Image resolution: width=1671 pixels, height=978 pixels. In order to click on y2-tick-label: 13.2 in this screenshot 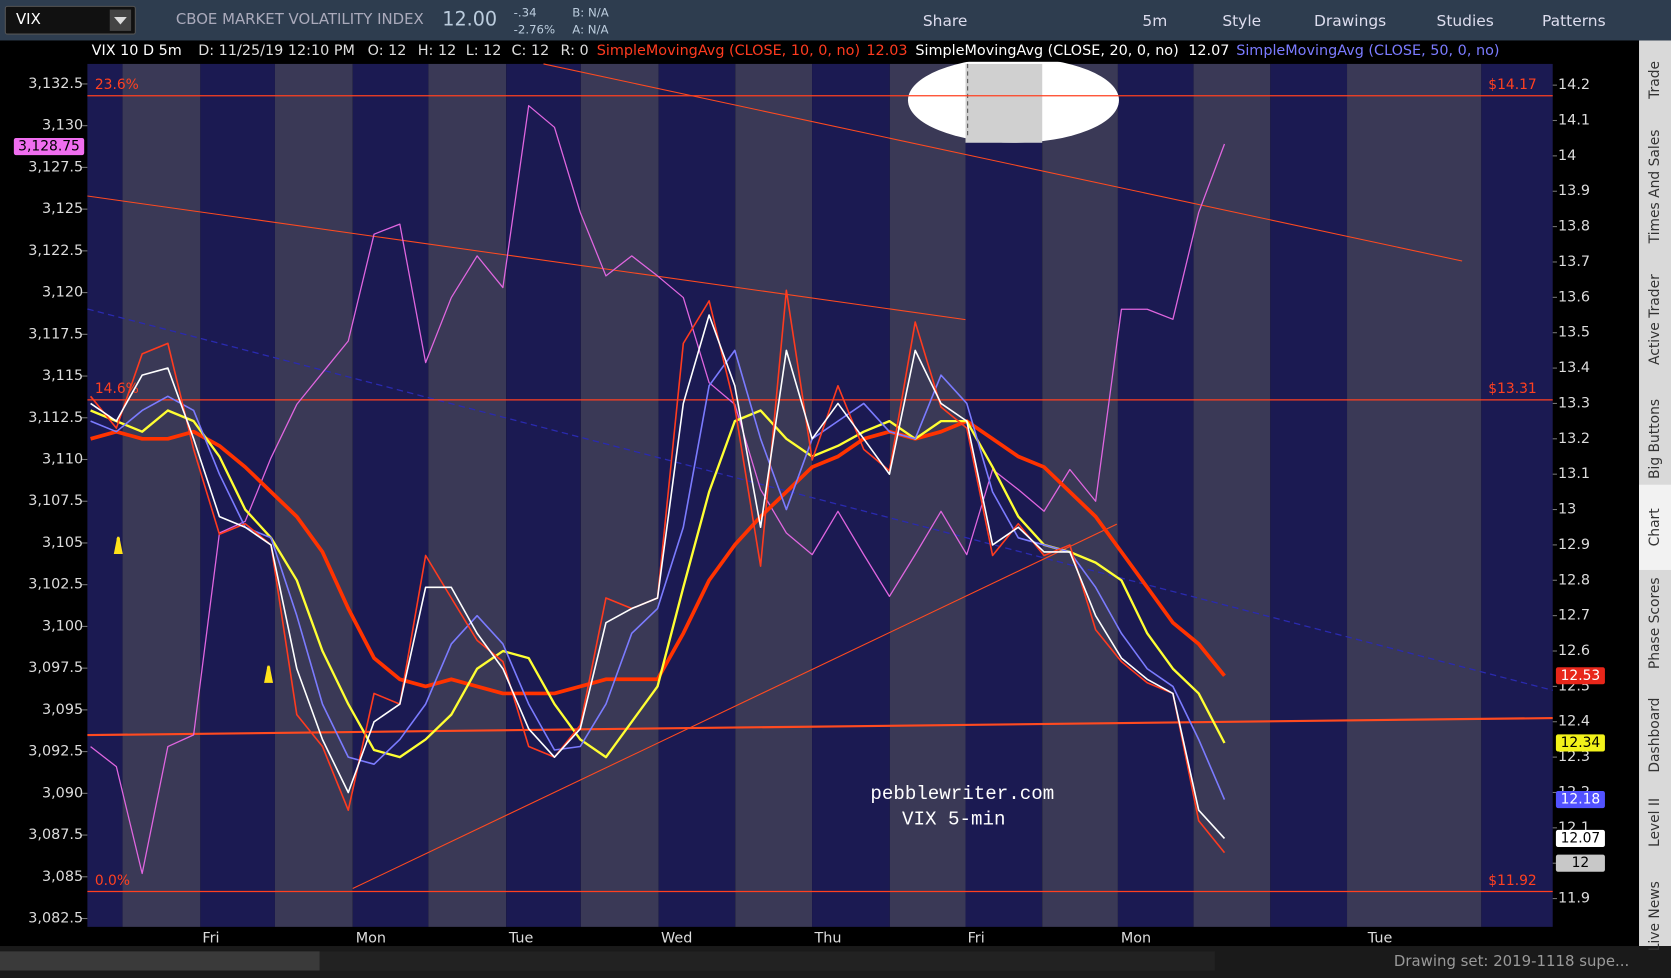, I will do `click(1574, 439)`.